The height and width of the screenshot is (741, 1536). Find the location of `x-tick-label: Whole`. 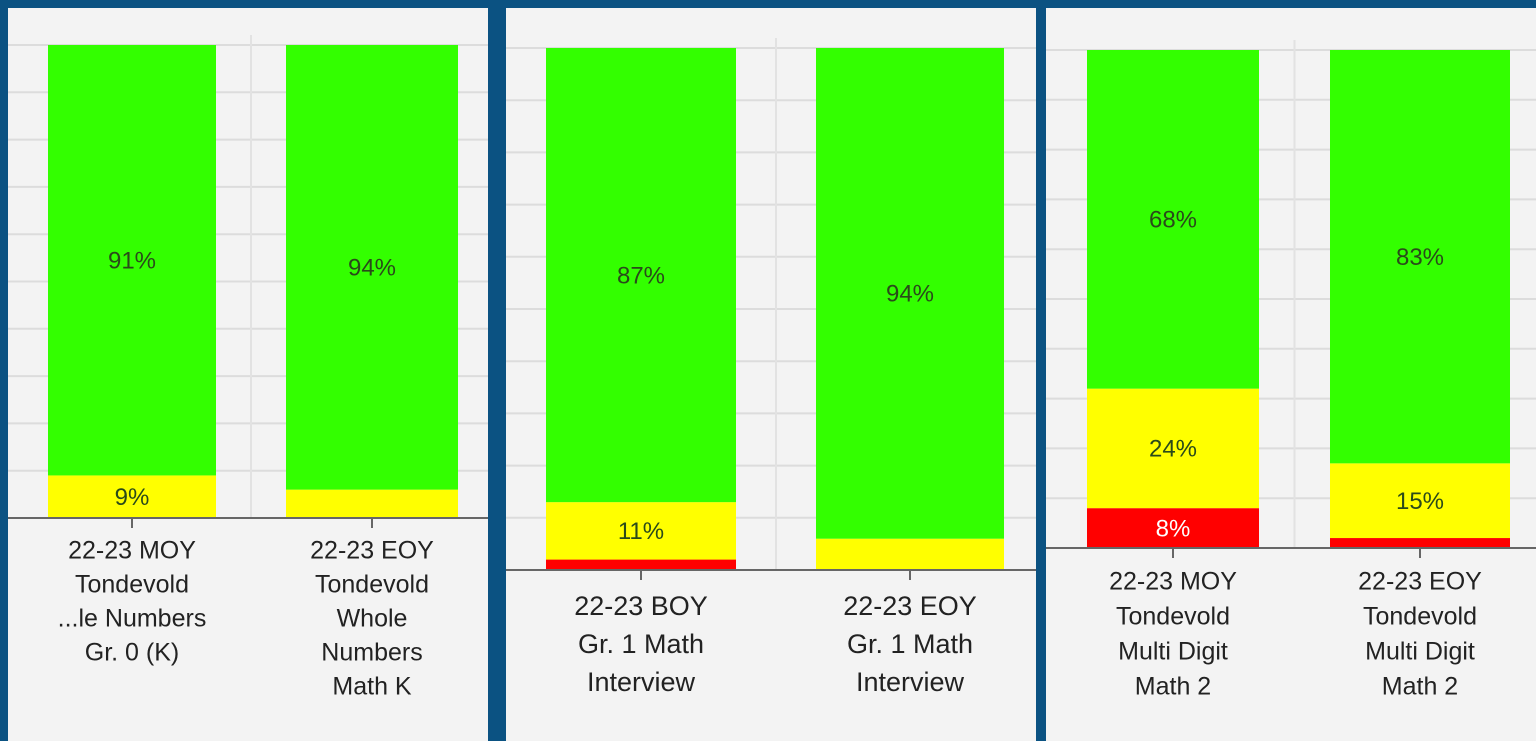

x-tick-label: Whole is located at coordinates (372, 619).